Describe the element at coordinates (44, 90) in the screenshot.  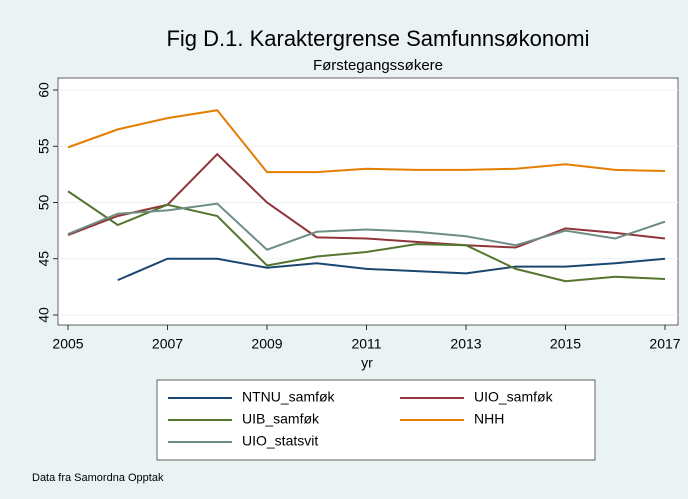
I see `y-tick-label: 60` at that location.